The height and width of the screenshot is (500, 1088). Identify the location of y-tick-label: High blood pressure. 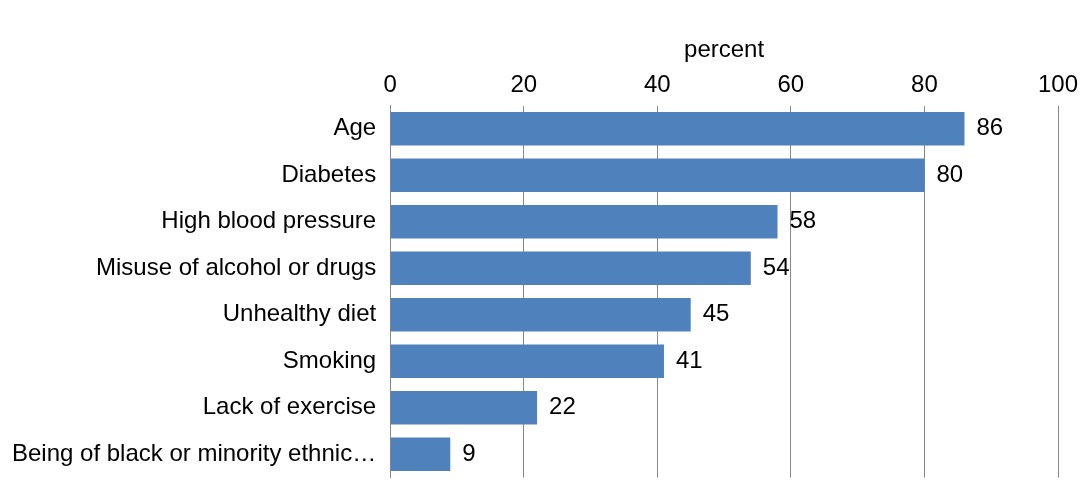
(269, 220).